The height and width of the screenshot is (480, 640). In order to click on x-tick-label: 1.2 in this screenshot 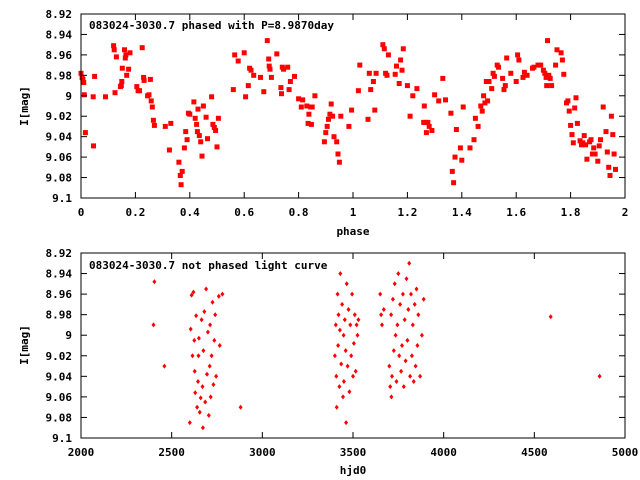, I will do `click(407, 212)`.